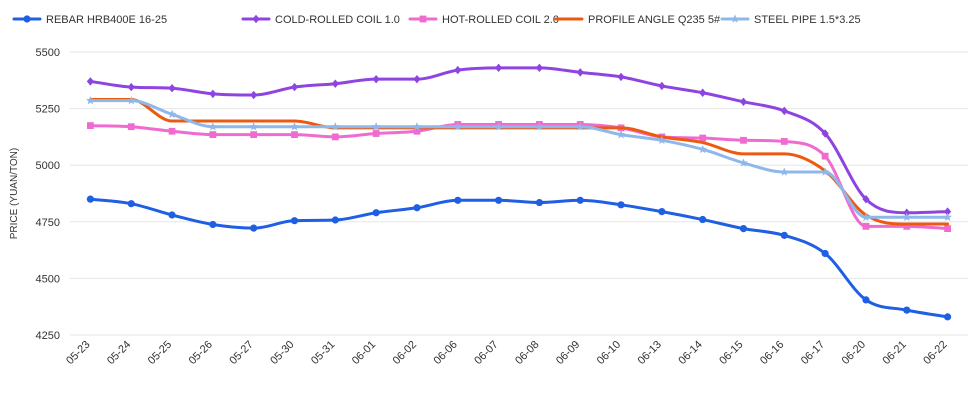 The width and height of the screenshot is (978, 400). I want to click on x-tick-label: 06-13, so click(650, 353).